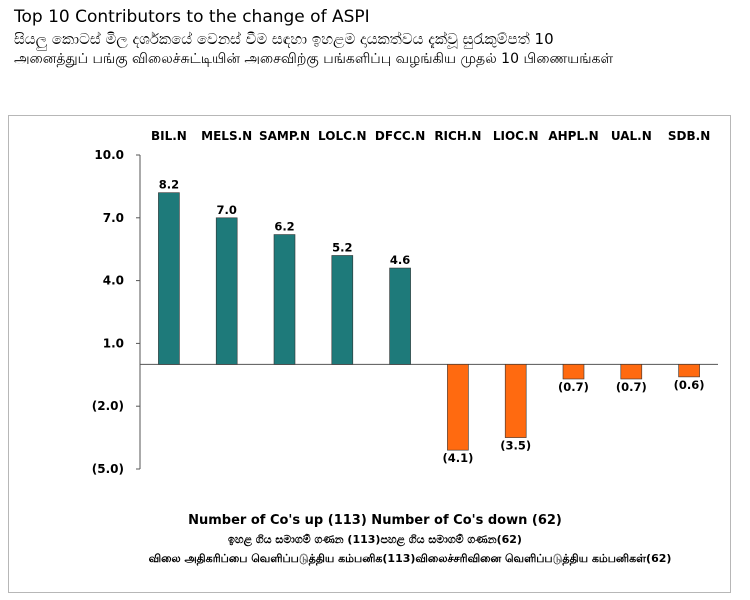 The width and height of the screenshot is (750, 600). What do you see at coordinates (113, 281) in the screenshot?
I see `y-tick-label: 4.0` at bounding box center [113, 281].